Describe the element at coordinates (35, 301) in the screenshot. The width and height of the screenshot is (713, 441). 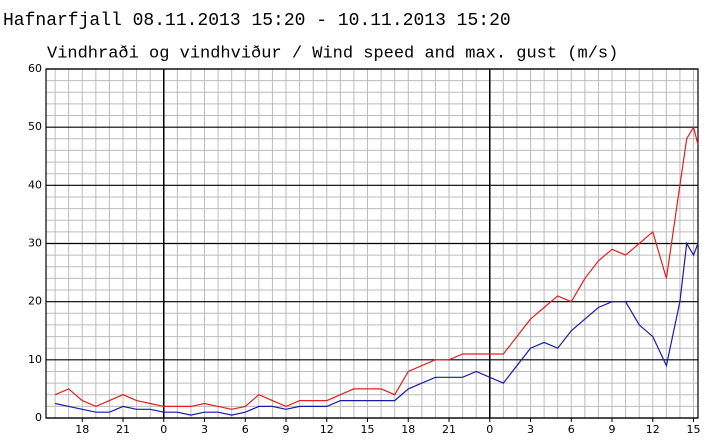
I see `y-tick-label: 20` at that location.